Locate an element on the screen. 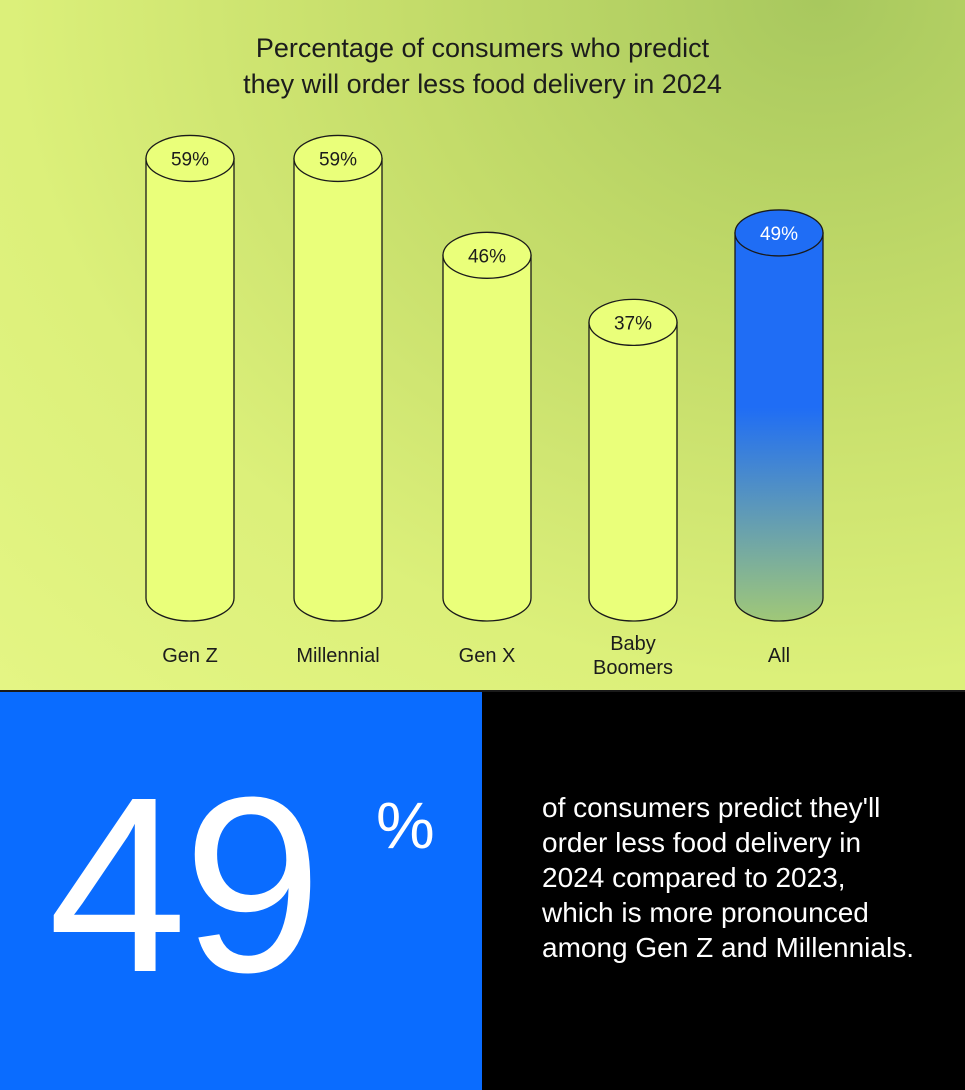 This screenshot has width=965, height=1090. bar-1: 59% Millennial is located at coordinates (338, 400).